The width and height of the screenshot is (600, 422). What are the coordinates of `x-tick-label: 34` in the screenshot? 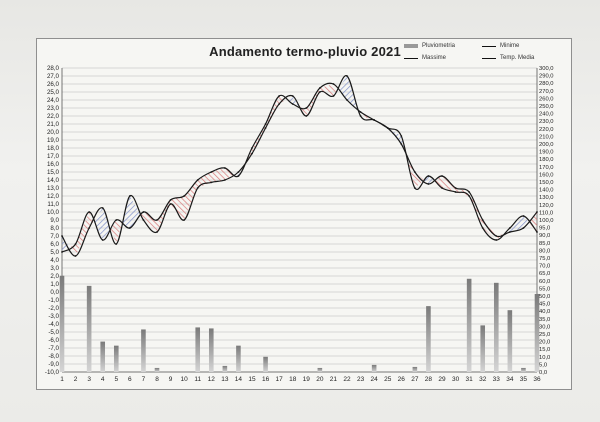 It's located at (510, 379).